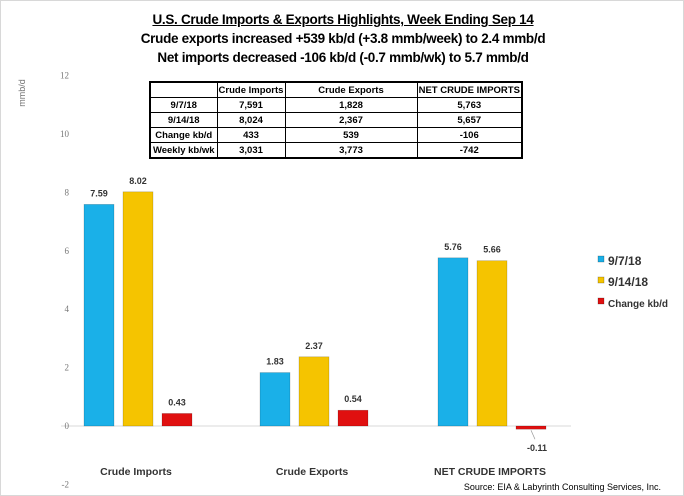  Describe the element at coordinates (99, 193) in the screenshot. I see `data-label: 7.59` at that location.